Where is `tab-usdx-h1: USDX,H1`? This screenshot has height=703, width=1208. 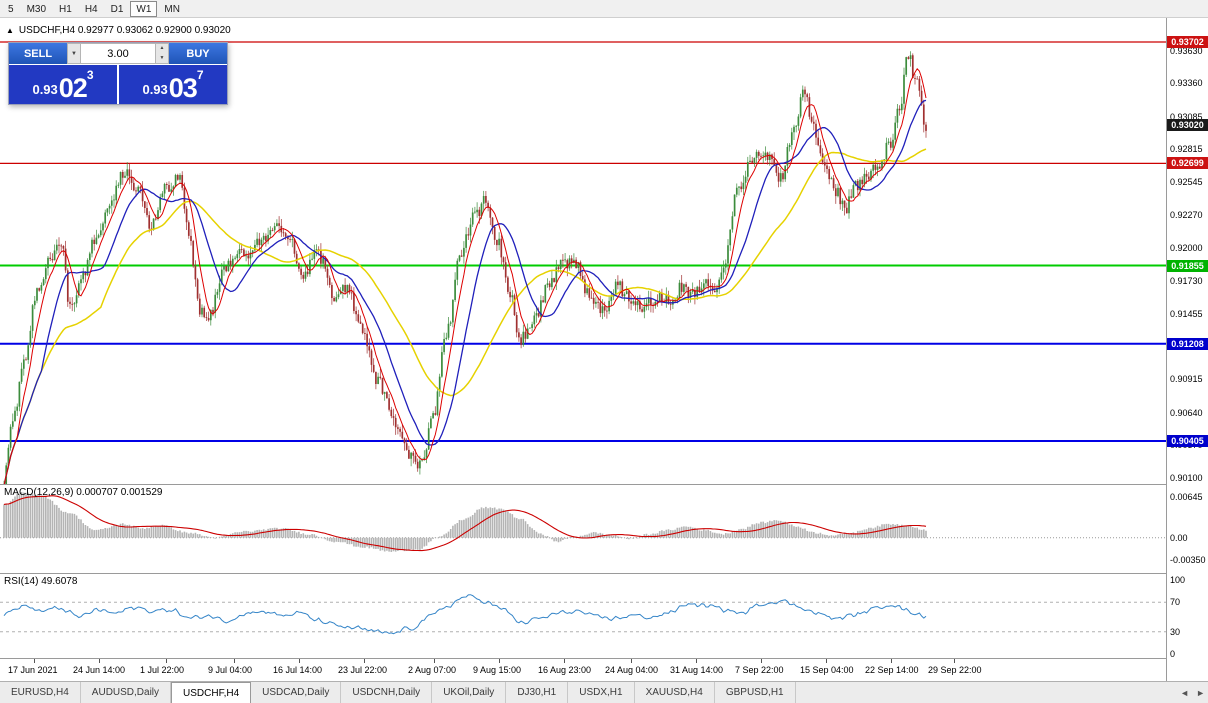 tab-usdx-h1: USDX,H1 is located at coordinates (601, 692).